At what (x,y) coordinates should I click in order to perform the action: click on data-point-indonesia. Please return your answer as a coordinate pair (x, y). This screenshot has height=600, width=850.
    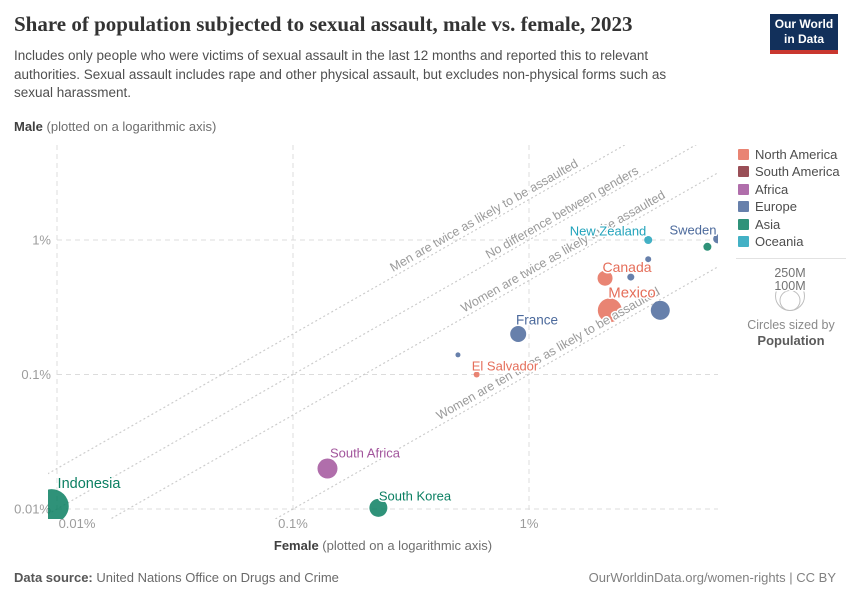
    Looking at the image, I should click on (52, 506).